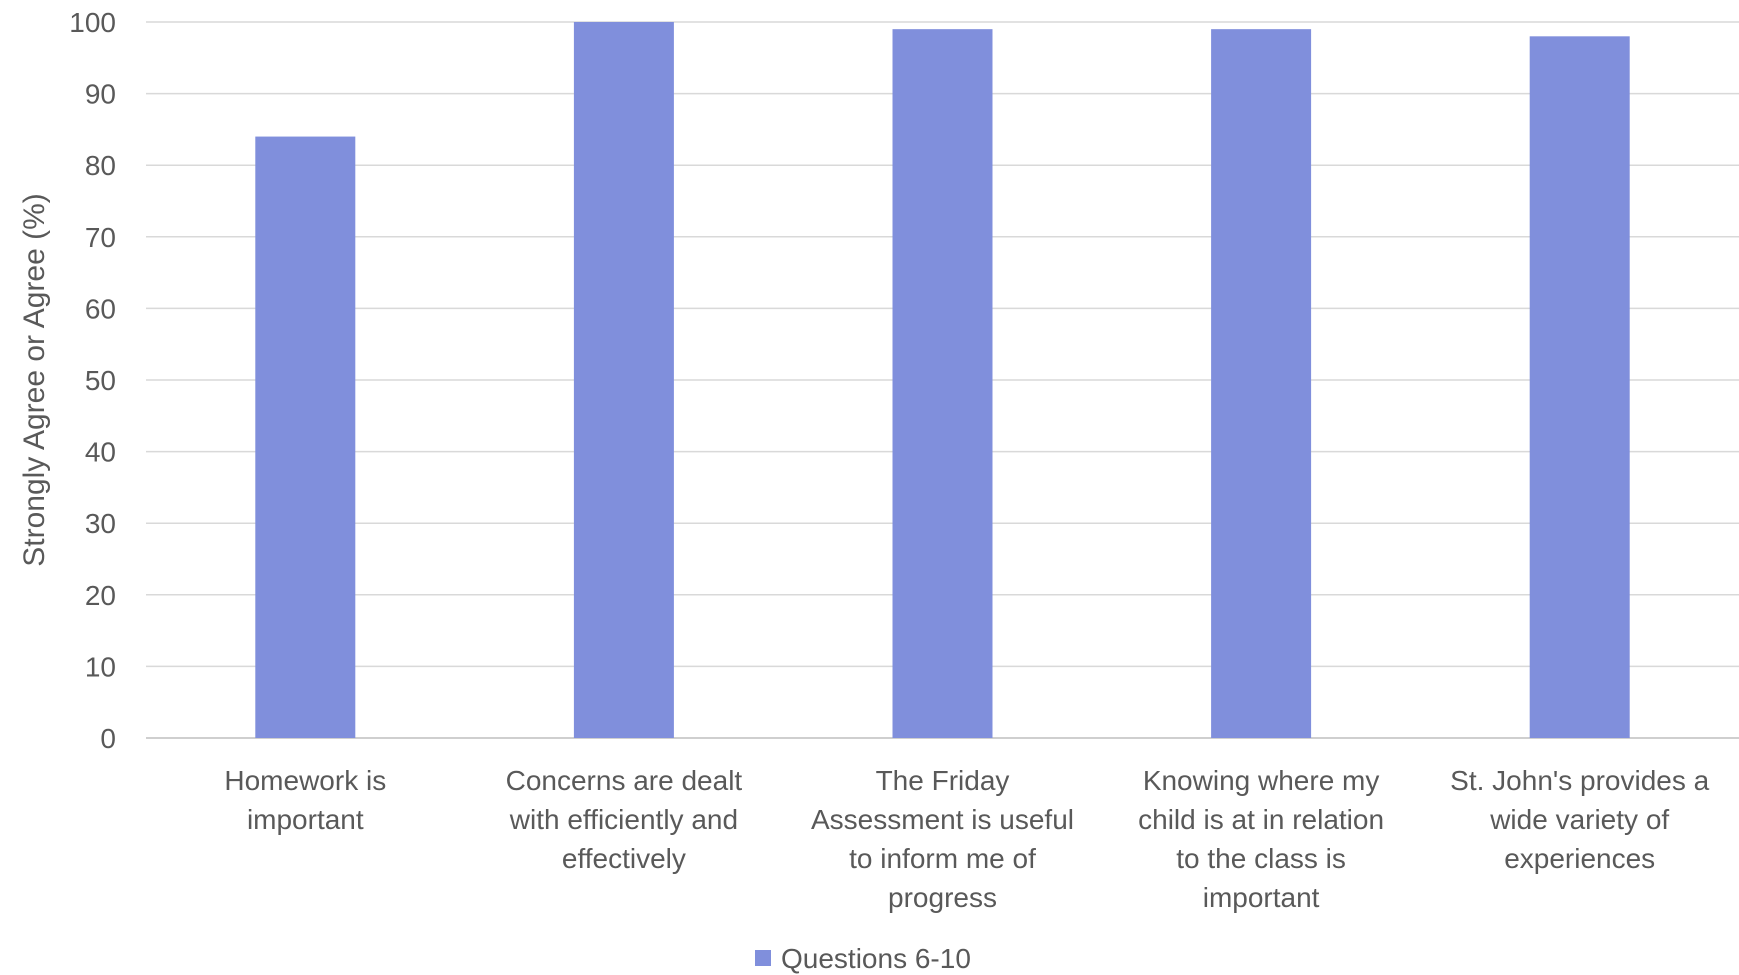 The height and width of the screenshot is (975, 1739). I want to click on y-axis-title: Strongly Agree or Agree (%), so click(34, 380).